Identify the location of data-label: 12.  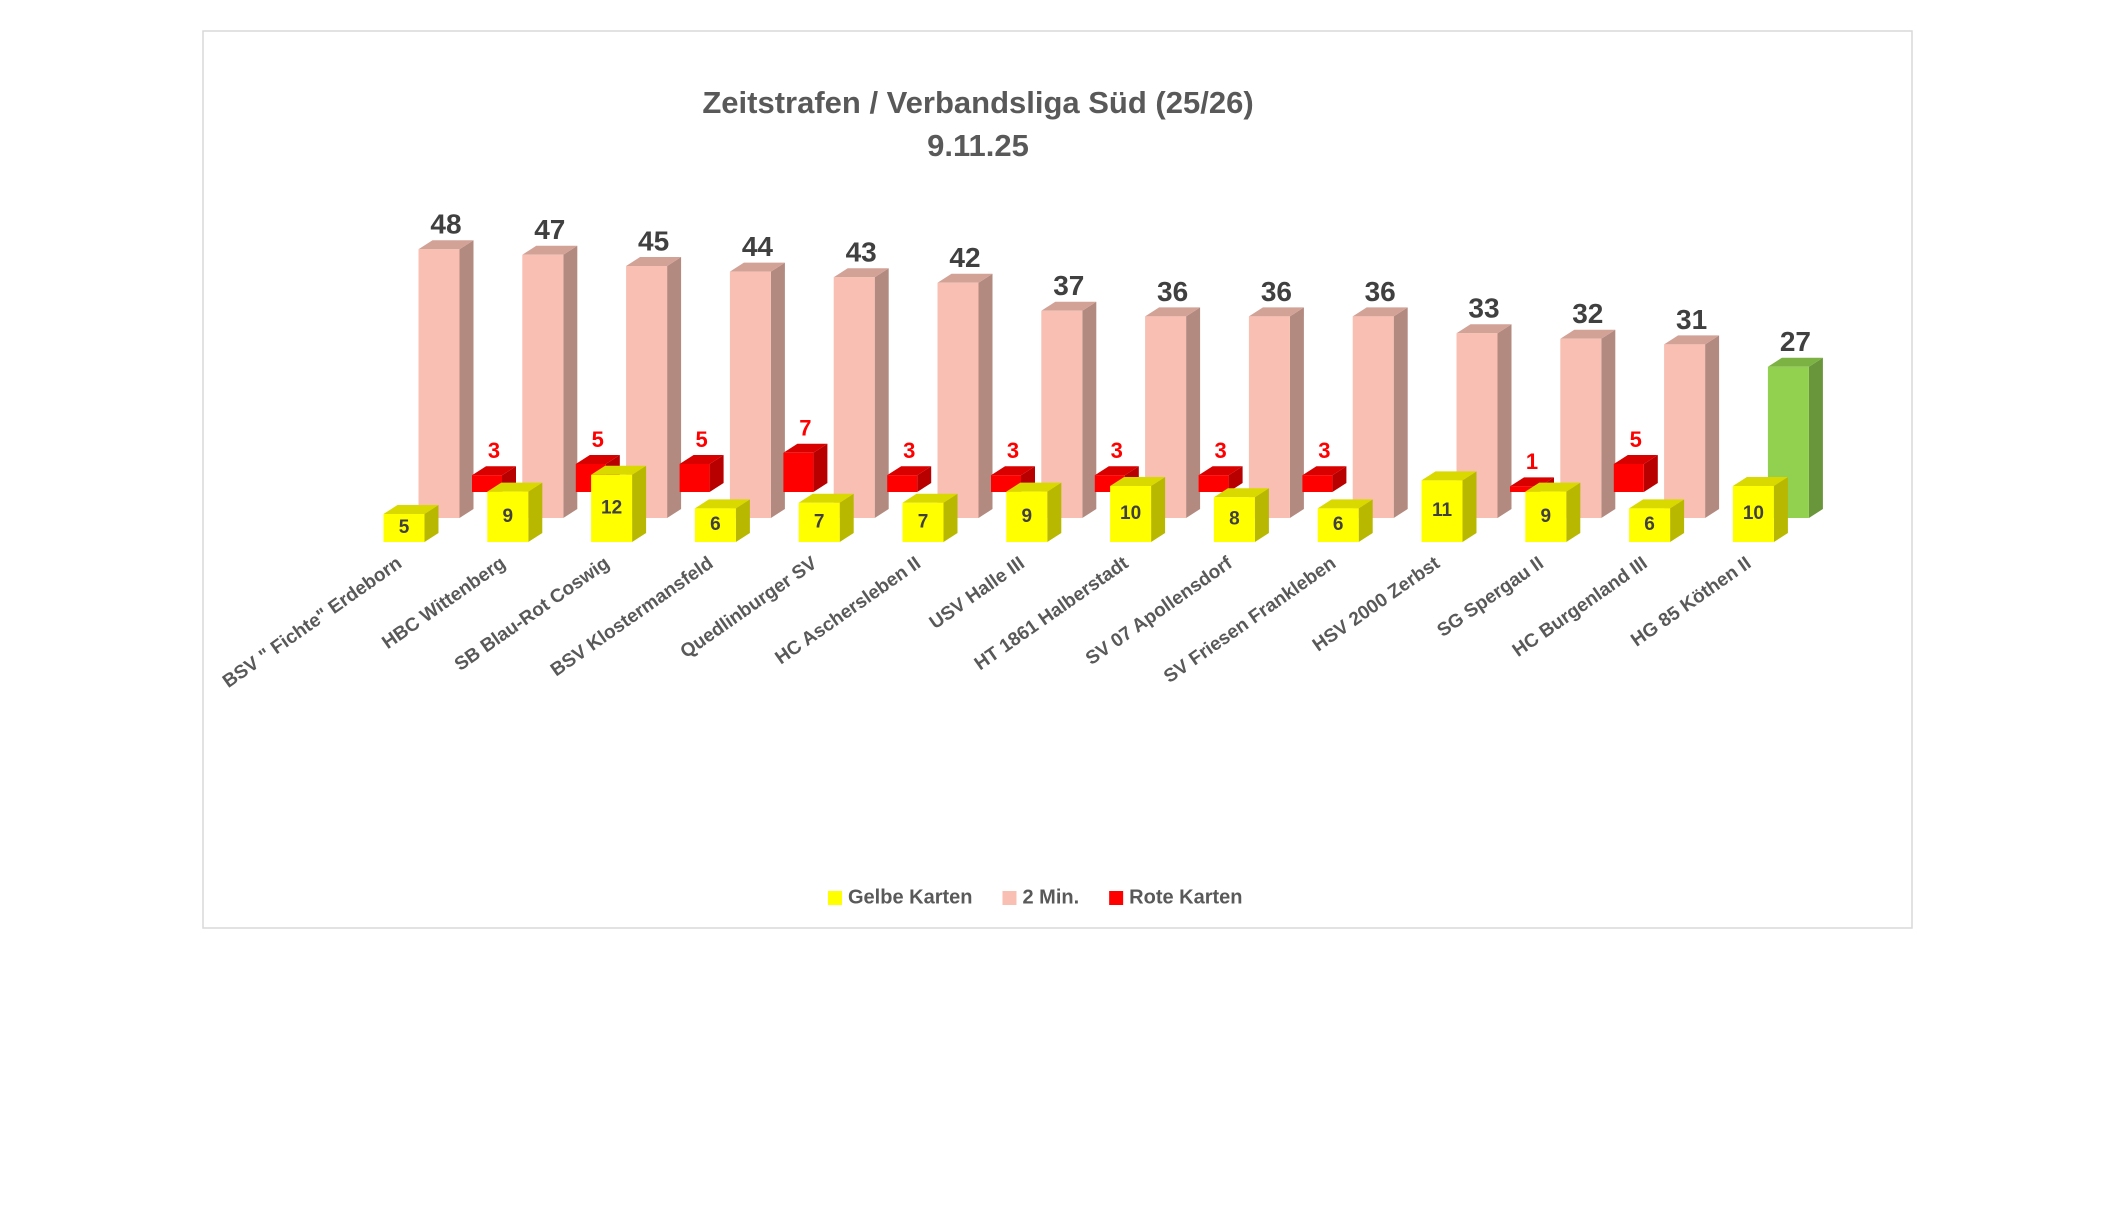
(611, 507).